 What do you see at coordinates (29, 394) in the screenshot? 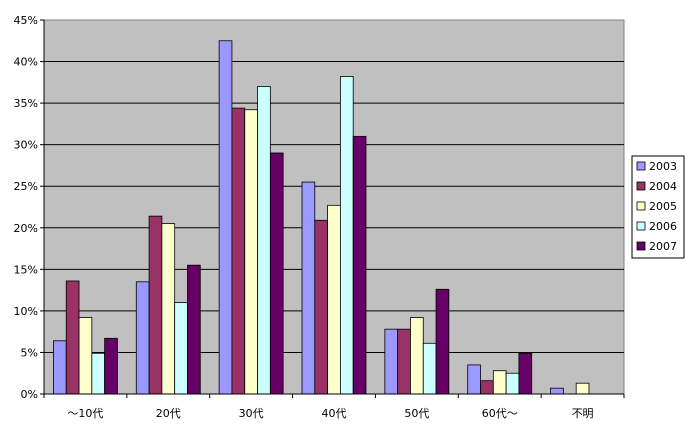
I see `y-tick-label: 0%` at bounding box center [29, 394].